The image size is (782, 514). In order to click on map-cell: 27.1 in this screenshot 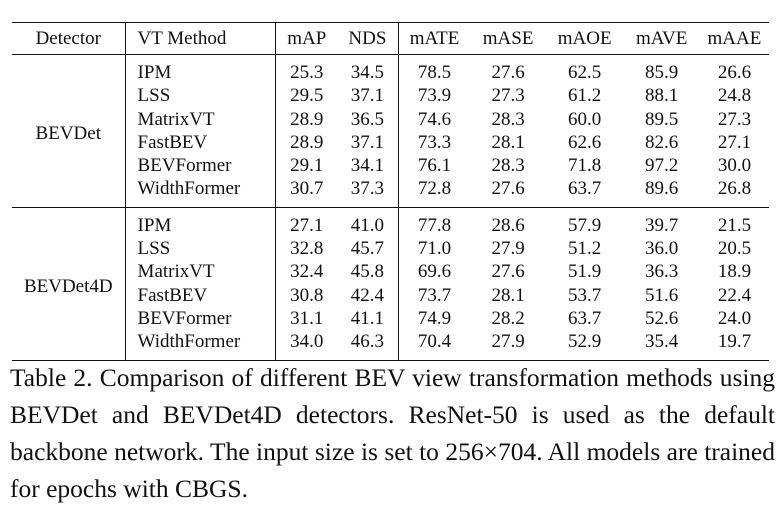, I will do `click(306, 222)`.